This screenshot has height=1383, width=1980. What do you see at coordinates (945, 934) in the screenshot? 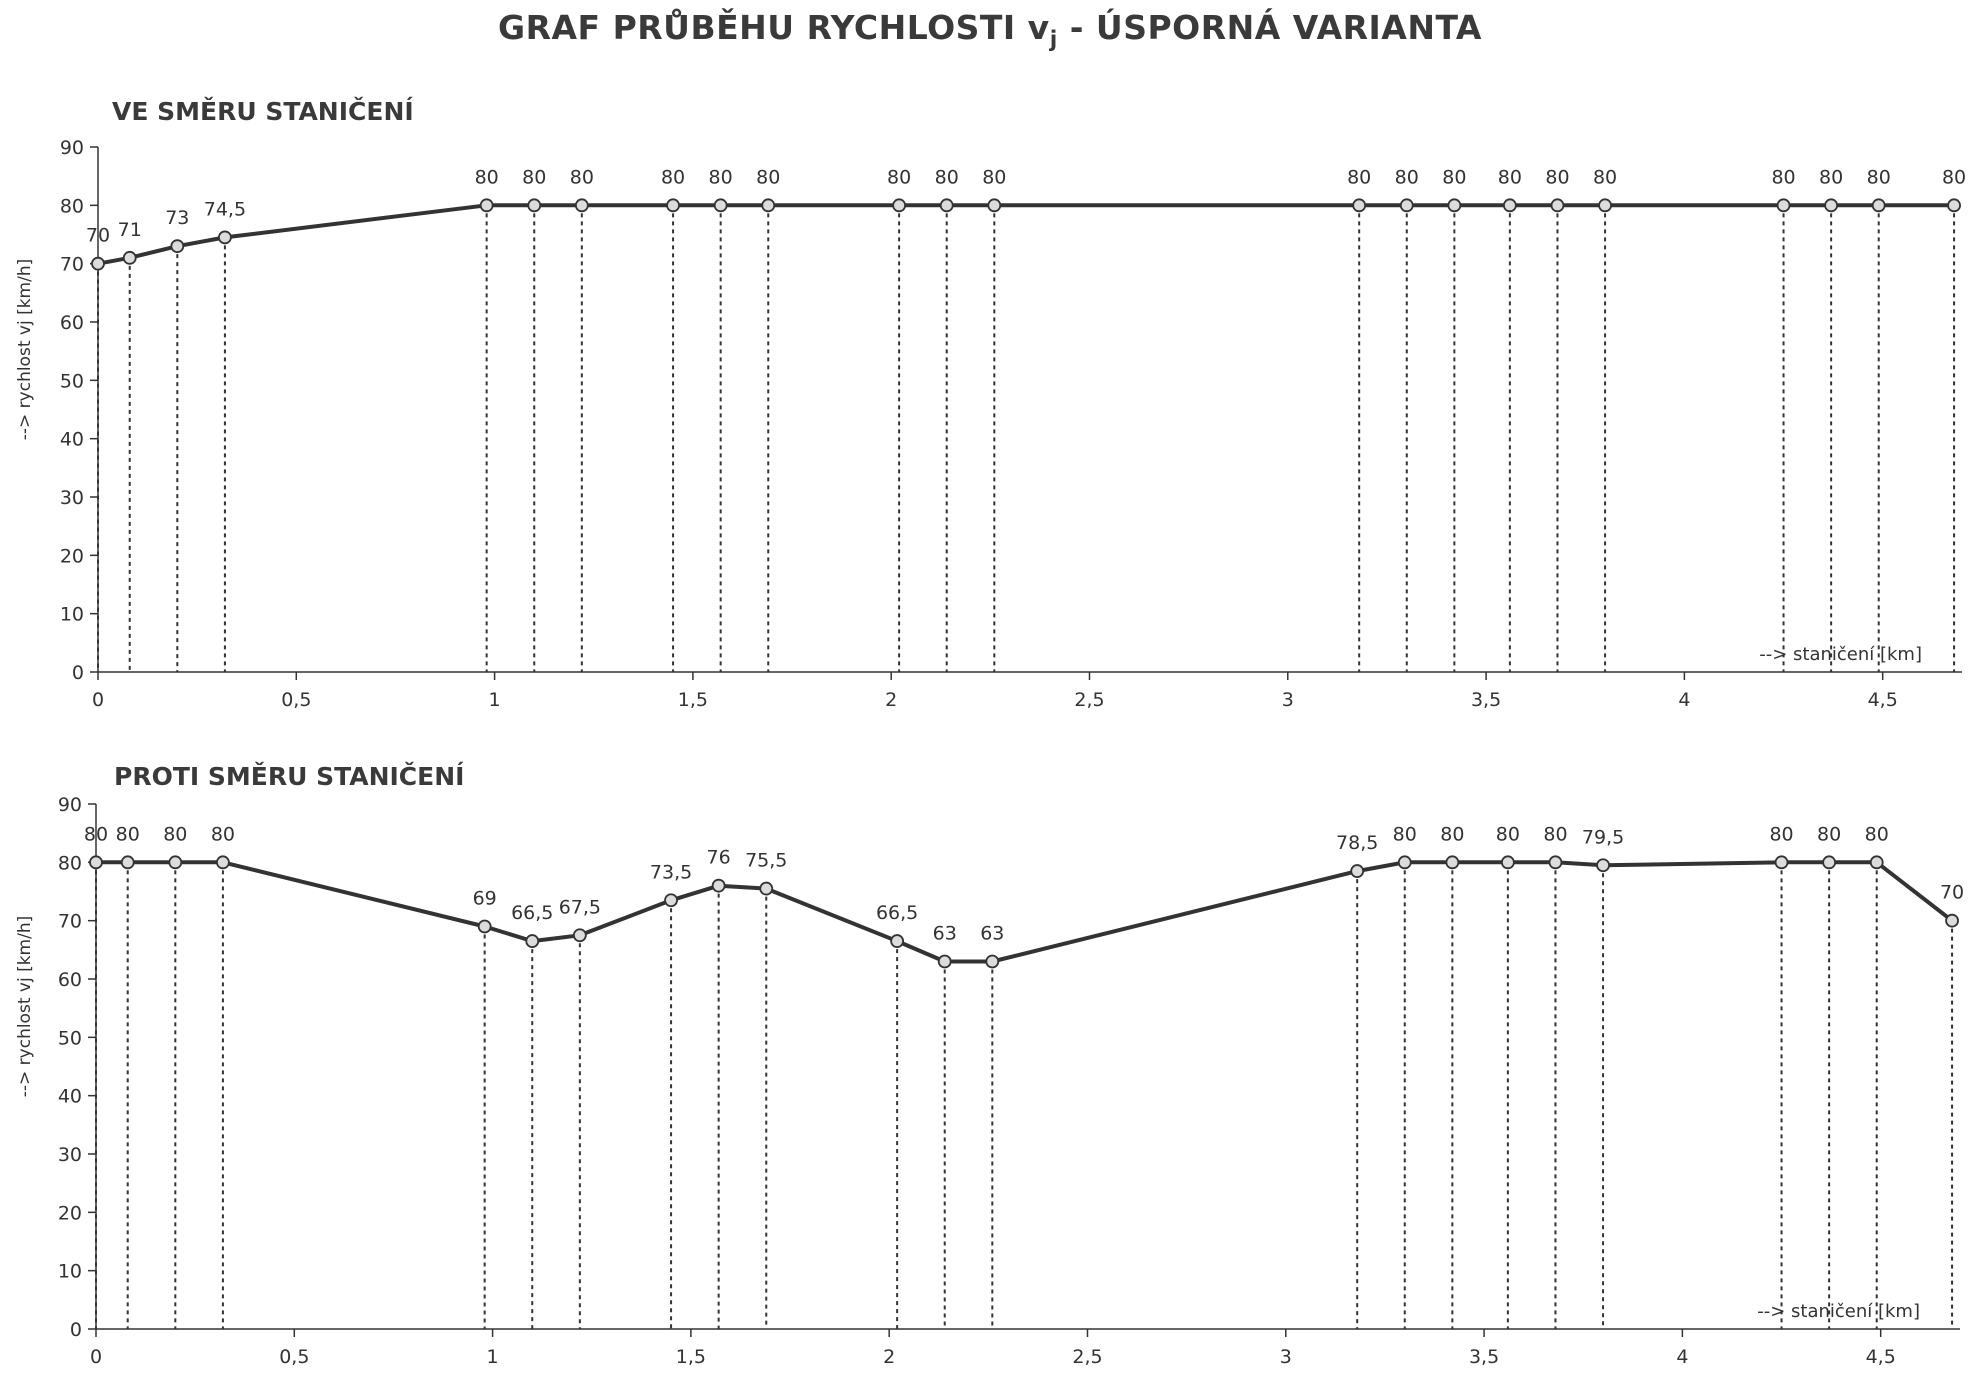
I see `data-label-reverse: 63` at bounding box center [945, 934].